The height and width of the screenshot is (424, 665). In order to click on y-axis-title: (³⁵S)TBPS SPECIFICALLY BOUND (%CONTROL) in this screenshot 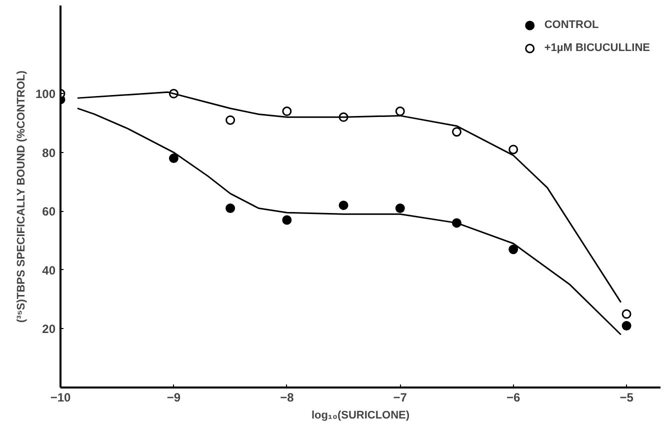, I will do `click(21, 196)`.